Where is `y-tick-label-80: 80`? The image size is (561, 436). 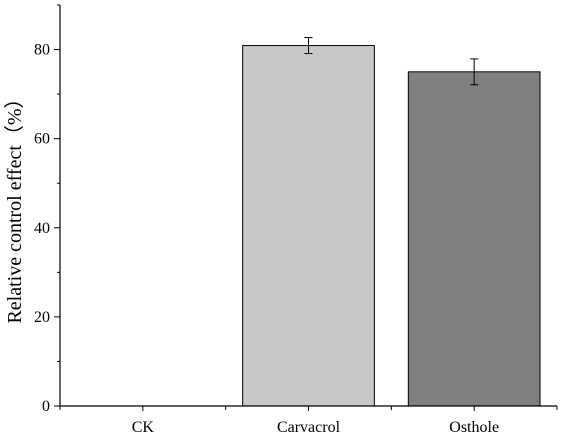 y-tick-label-80: 80 is located at coordinates (42, 50).